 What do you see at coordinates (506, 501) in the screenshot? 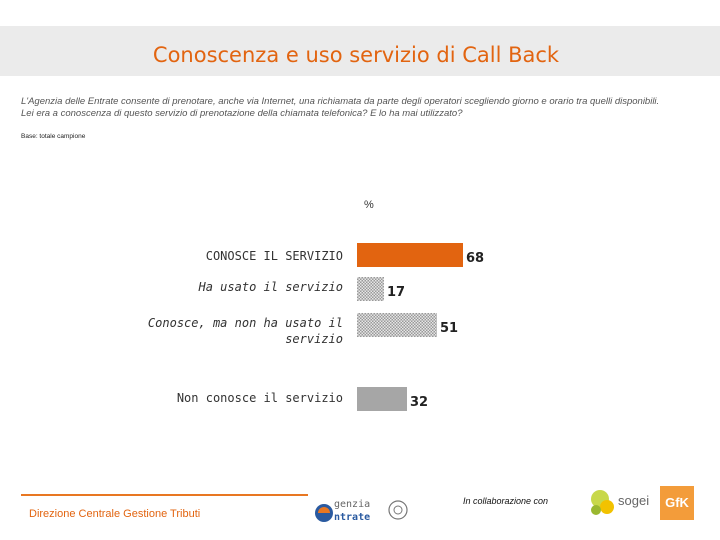
I see `collaboration-label: In collaborazione con` at bounding box center [506, 501].